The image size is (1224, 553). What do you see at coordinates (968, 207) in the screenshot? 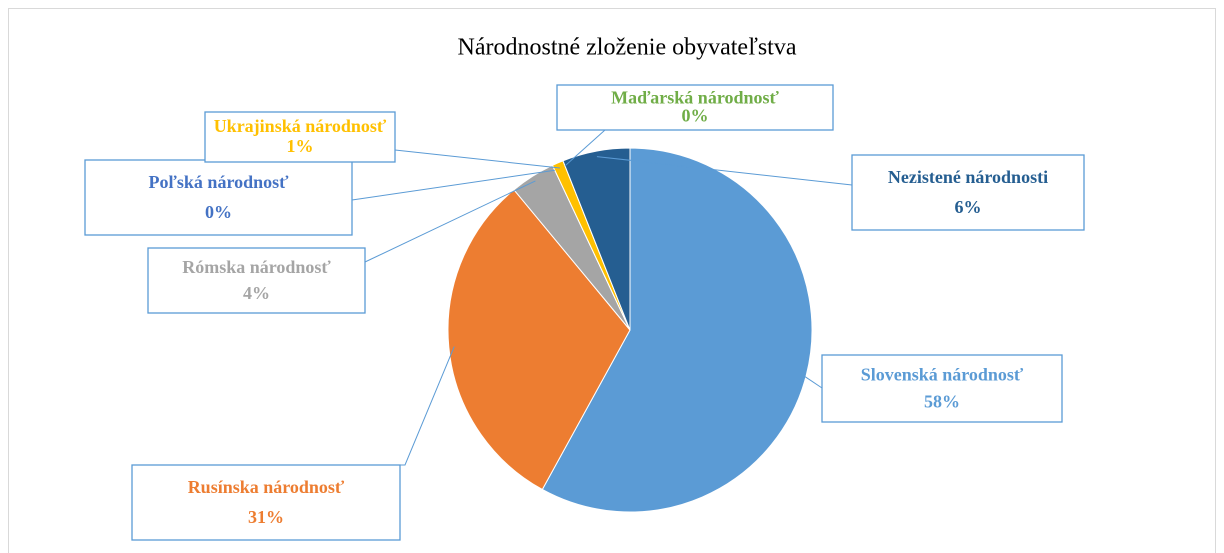
I see `slice-value-label: 6%` at bounding box center [968, 207].